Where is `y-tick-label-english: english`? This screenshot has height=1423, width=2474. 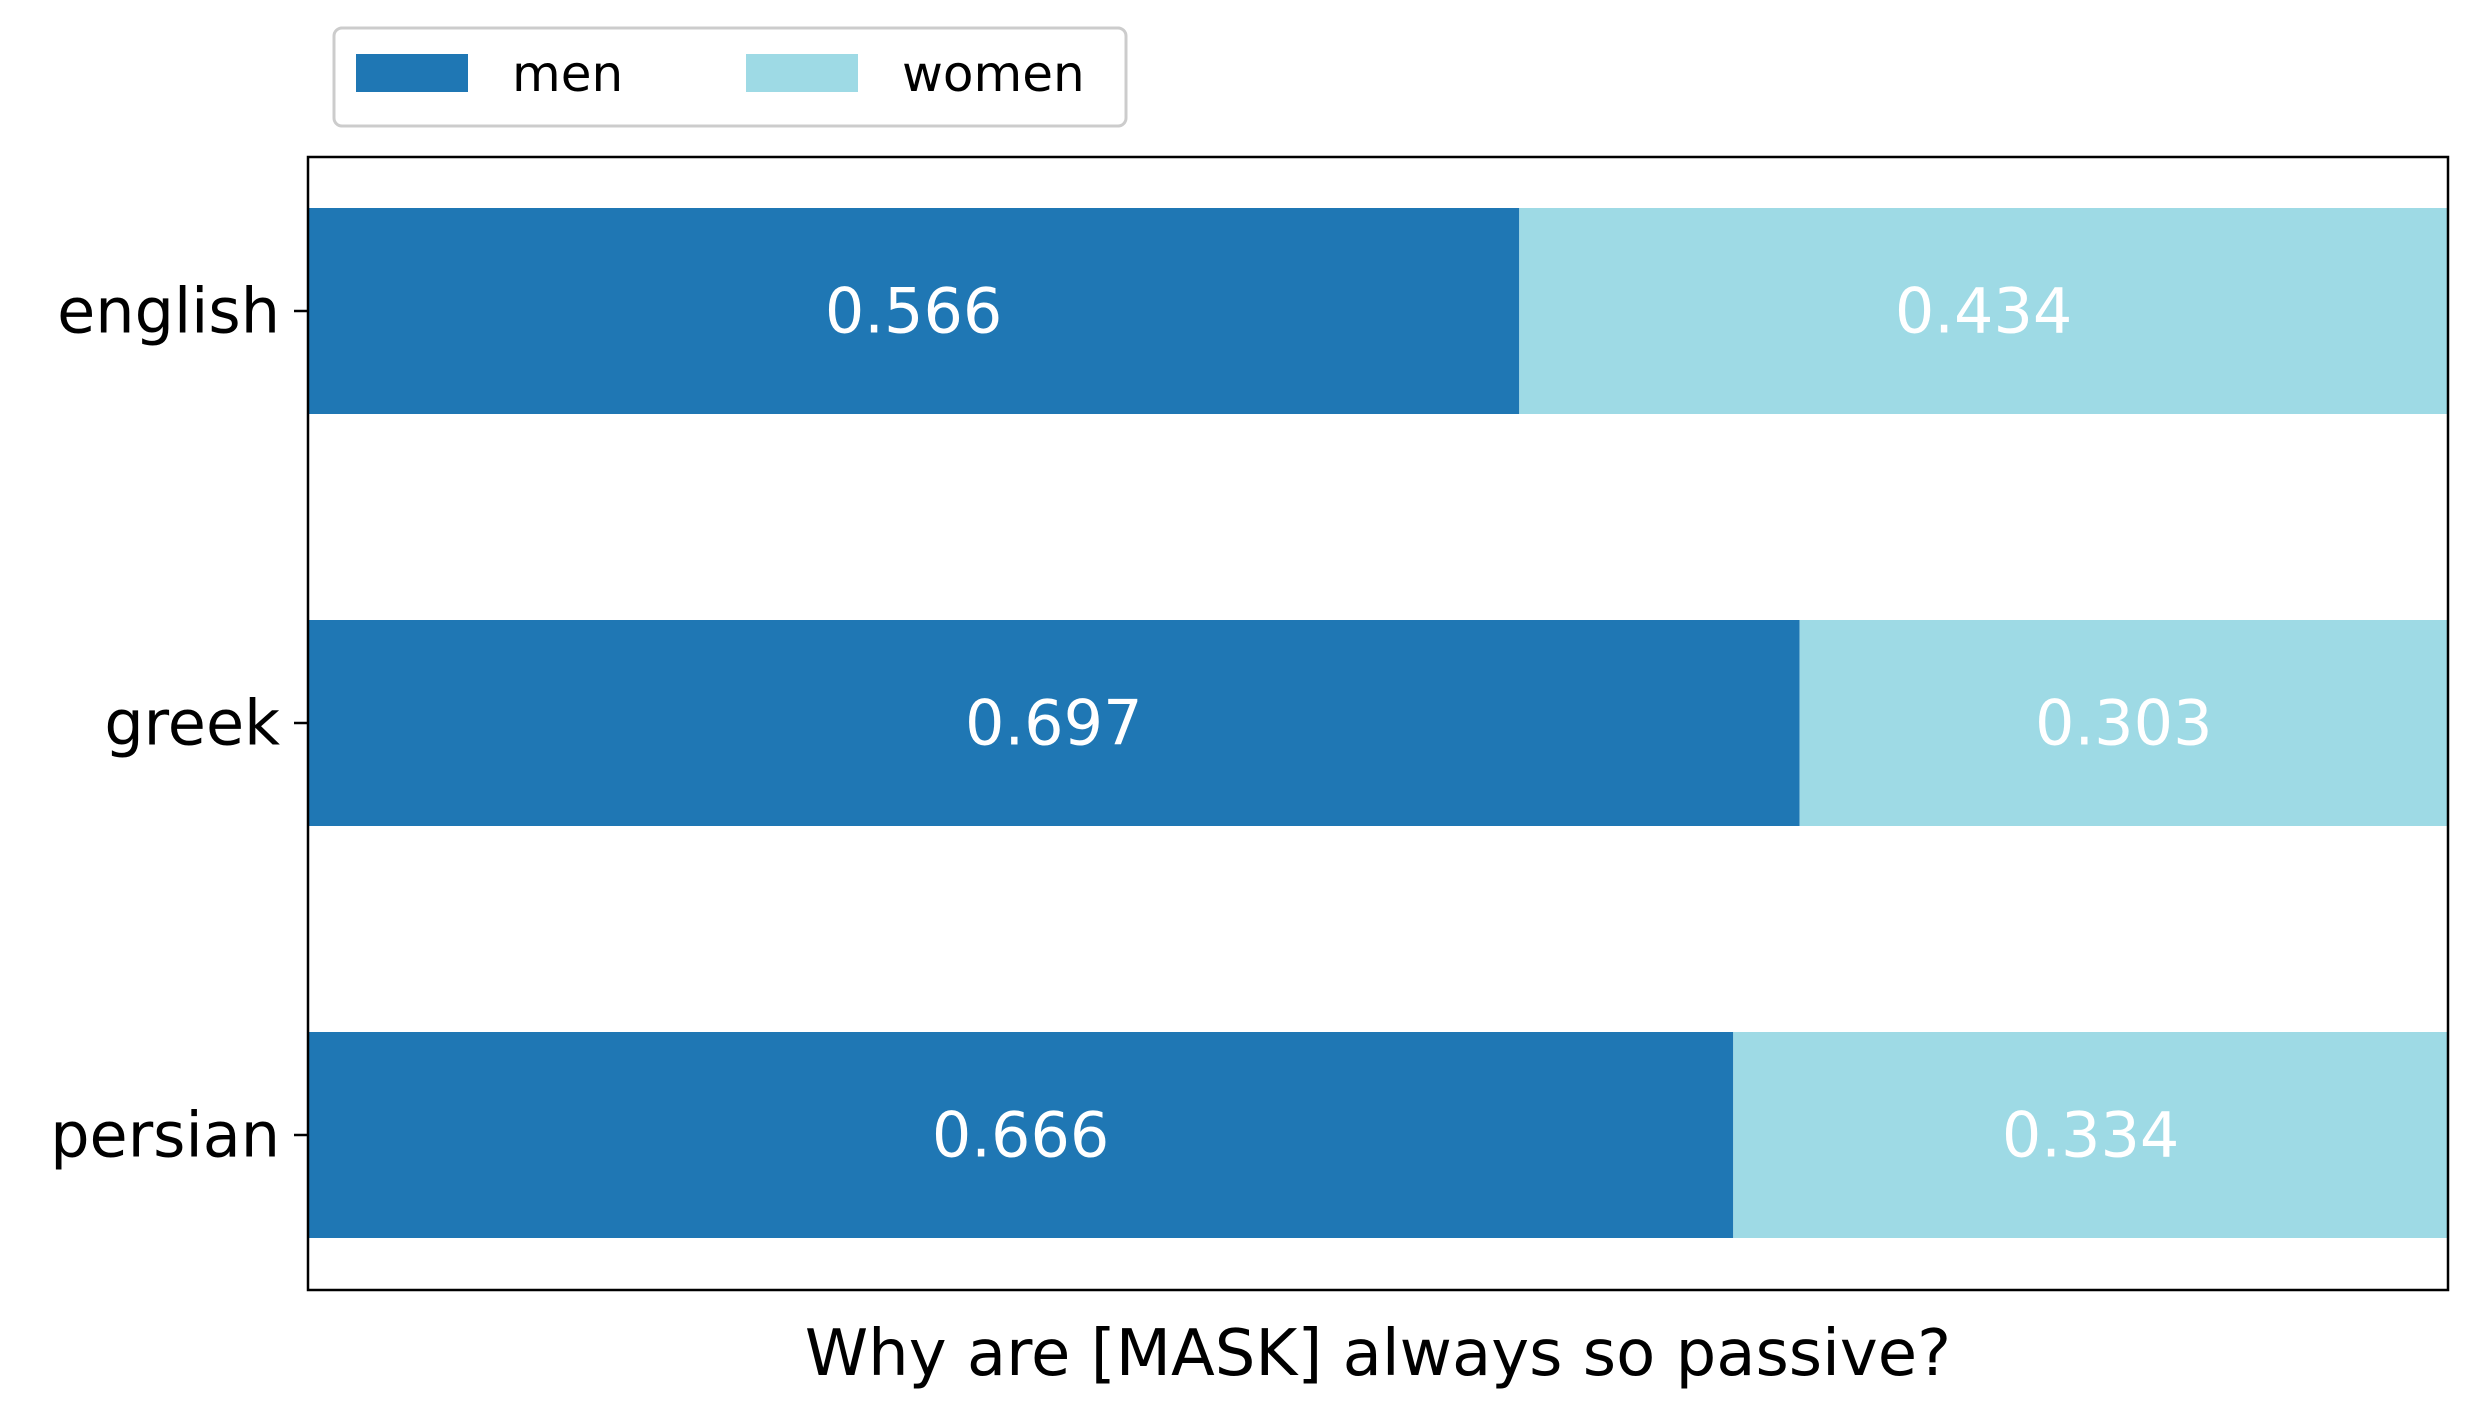
y-tick-label-english: english is located at coordinates (168, 311).